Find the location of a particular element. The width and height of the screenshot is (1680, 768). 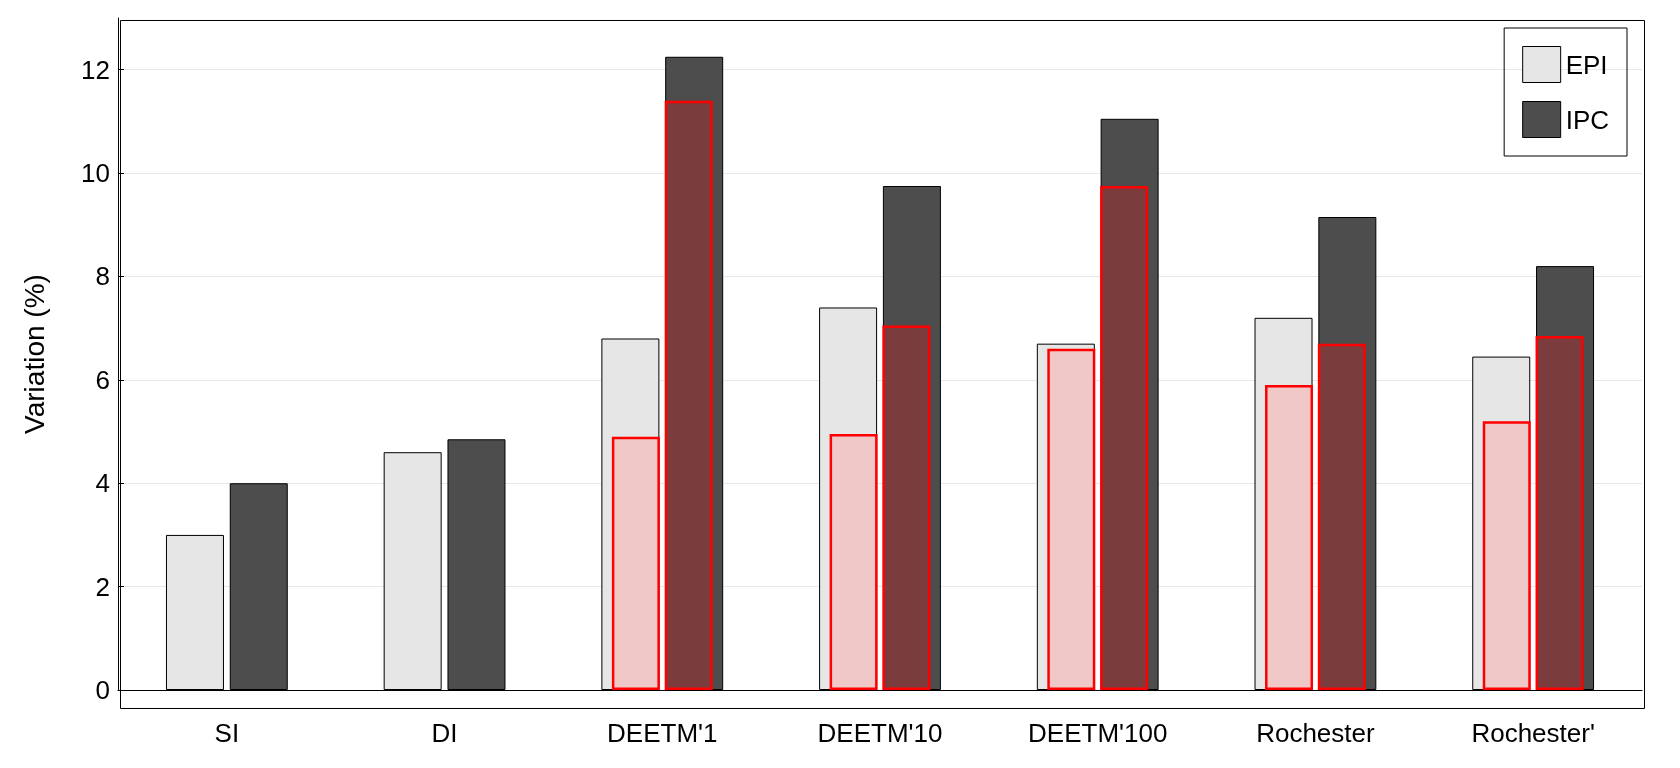

y-tick-label: 6 is located at coordinates (102, 379).